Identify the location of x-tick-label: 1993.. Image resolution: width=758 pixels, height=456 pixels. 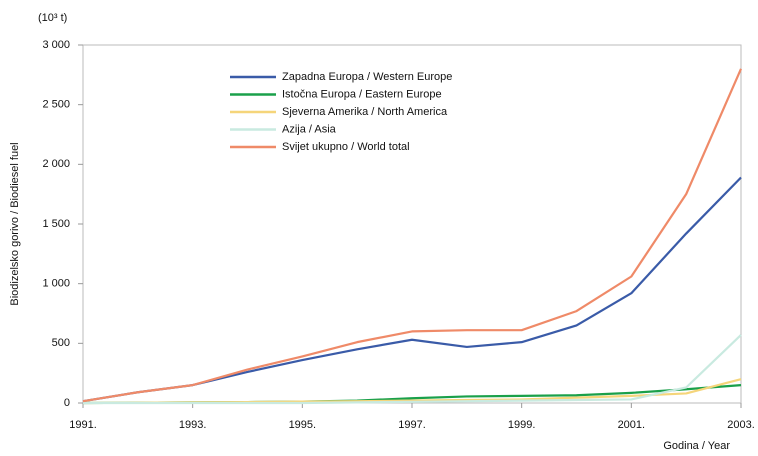
(193, 425).